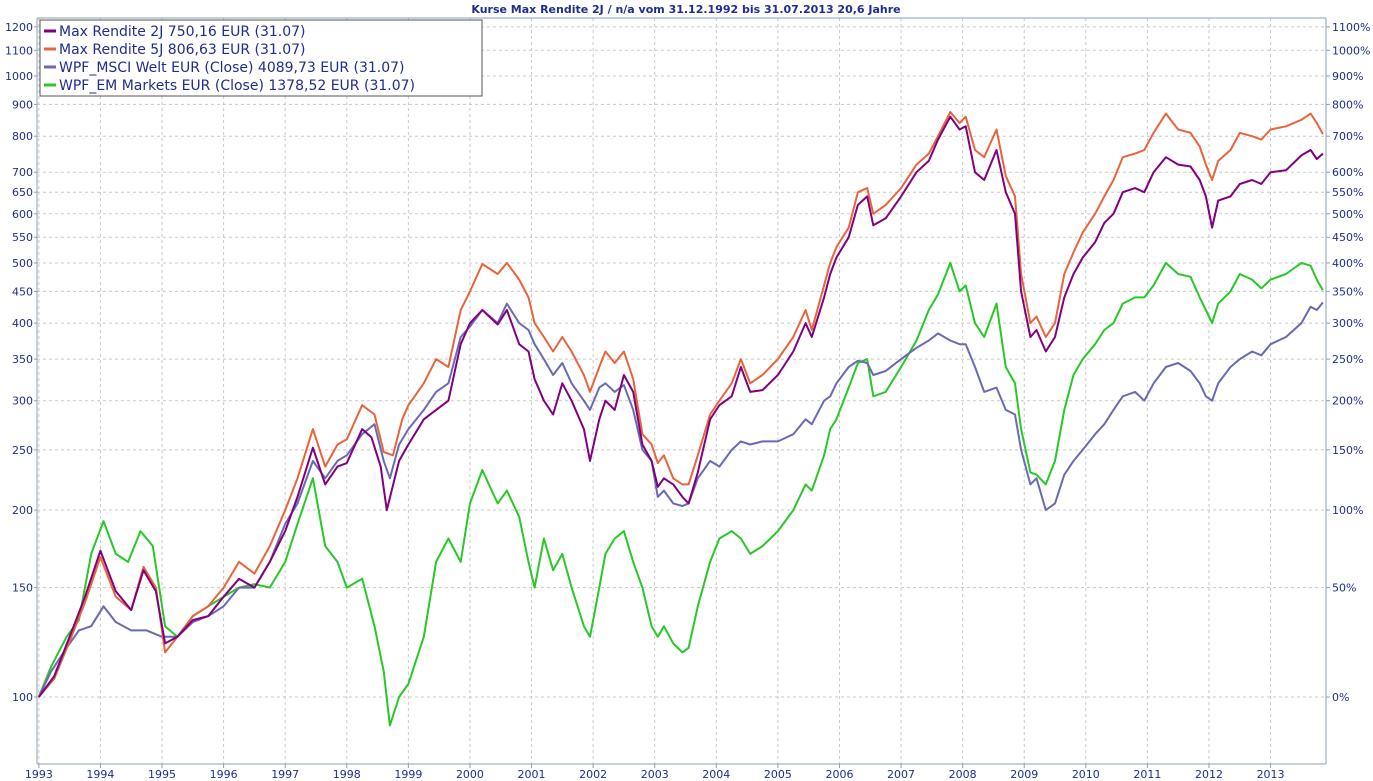 This screenshot has width=1373, height=781. Describe the element at coordinates (1347, 104) in the screenshot. I see `y-tick-label-right: 800%` at that location.